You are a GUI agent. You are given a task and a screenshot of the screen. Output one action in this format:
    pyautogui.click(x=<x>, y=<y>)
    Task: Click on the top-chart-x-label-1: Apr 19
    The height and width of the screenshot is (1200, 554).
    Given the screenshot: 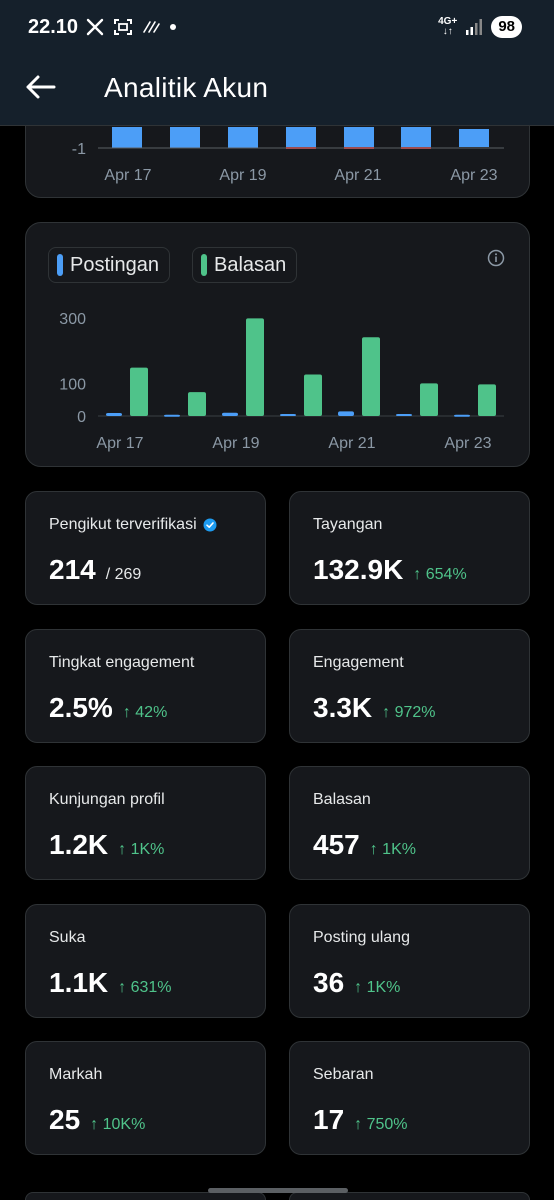 What is the action you would take?
    pyautogui.click(x=242, y=175)
    